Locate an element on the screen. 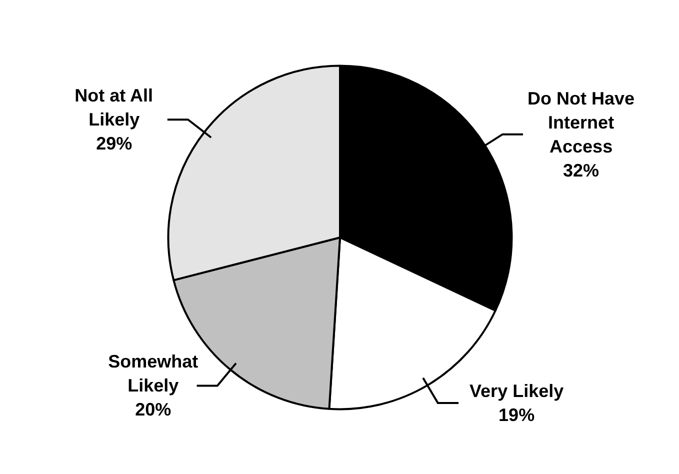 The image size is (679, 474). slice-label: Do Not Have Internet Access is located at coordinates (581, 122).